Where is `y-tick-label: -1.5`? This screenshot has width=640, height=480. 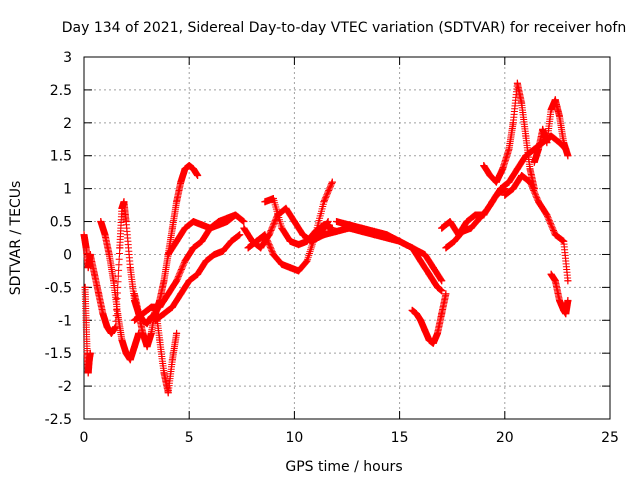 y-tick-label: -1.5 is located at coordinates (58, 354).